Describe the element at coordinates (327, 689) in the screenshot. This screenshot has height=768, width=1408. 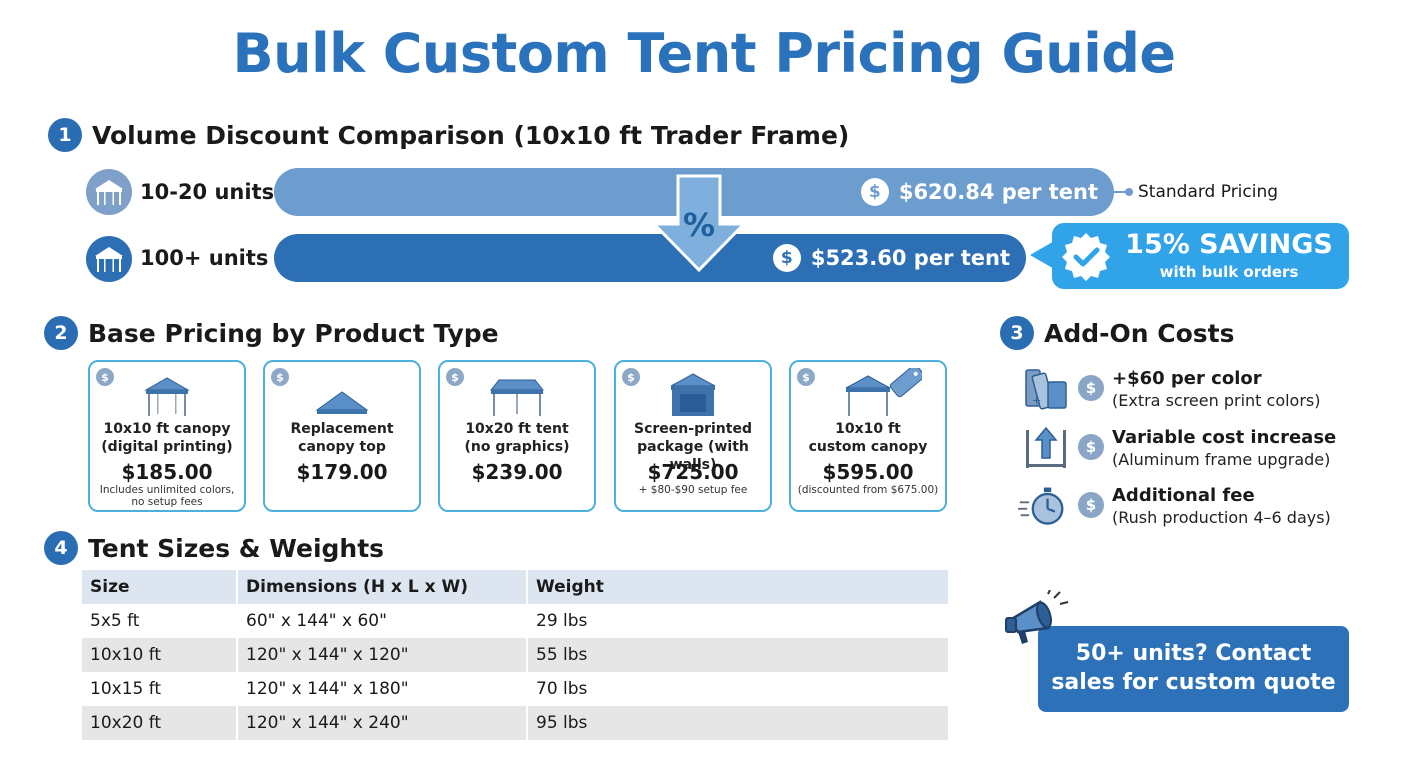
I see `table-cell: 120" x 144" x 180"` at that location.